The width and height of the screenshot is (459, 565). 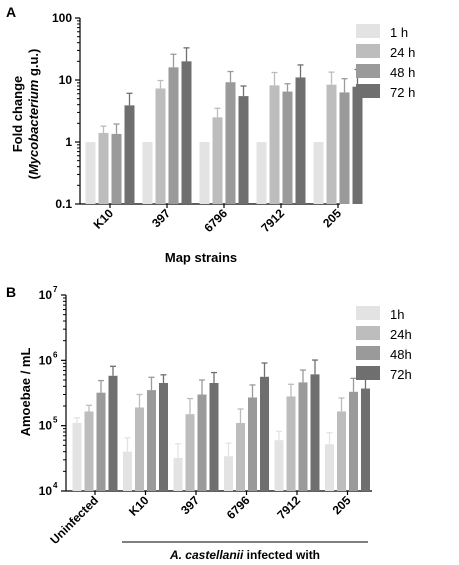 I want to click on panel-a-y-axis-label-line2: (Mycobacterium g.u.), so click(x=33, y=114).